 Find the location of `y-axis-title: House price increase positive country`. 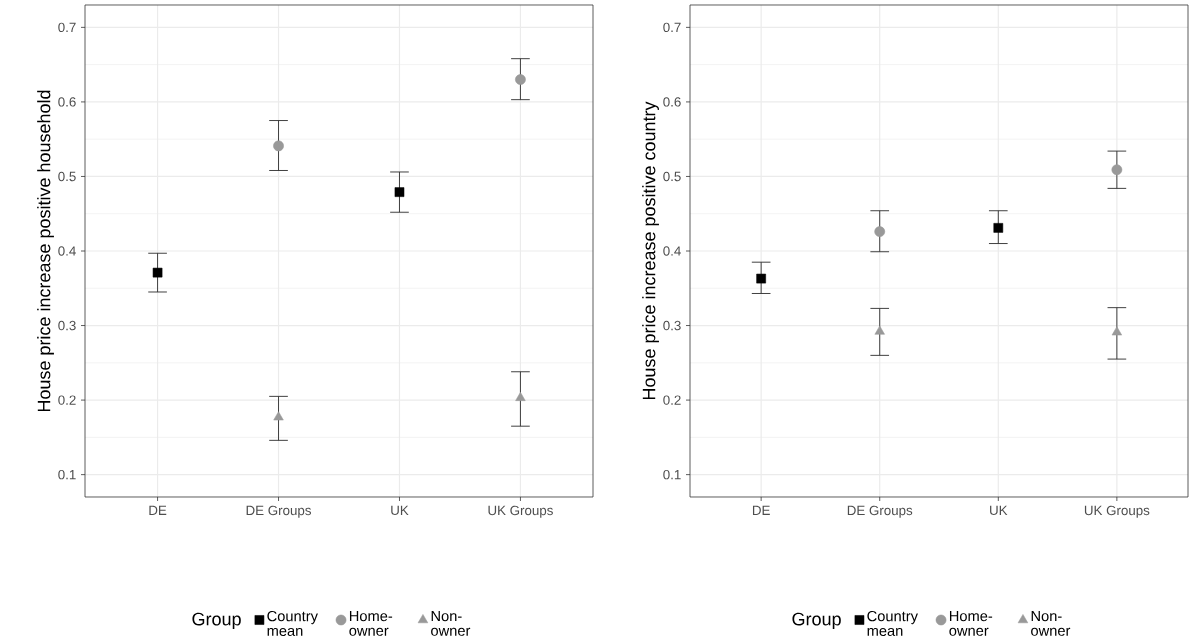

y-axis-title: House price increase positive country is located at coordinates (650, 250).